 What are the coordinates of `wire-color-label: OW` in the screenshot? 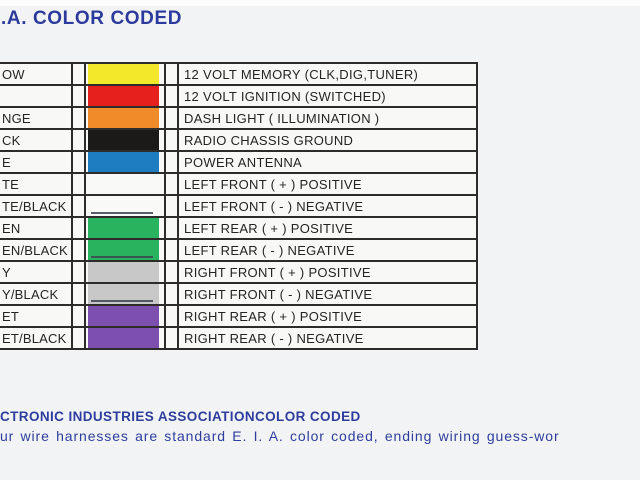 It's located at (36, 74).